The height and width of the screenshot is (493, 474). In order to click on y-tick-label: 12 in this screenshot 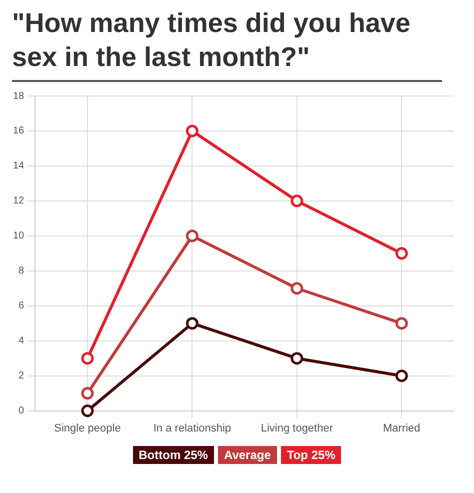, I will do `click(19, 201)`.